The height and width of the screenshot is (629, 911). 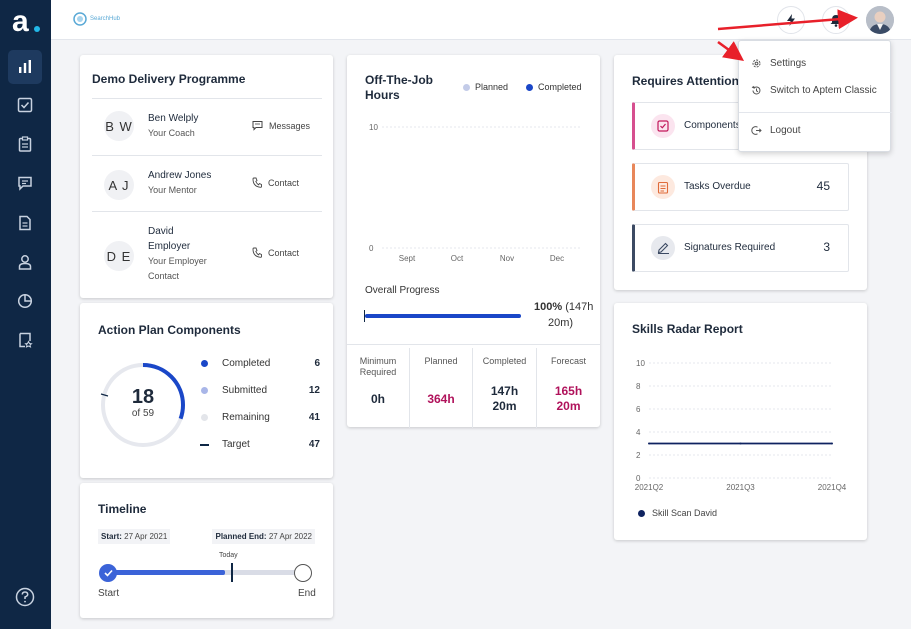 I want to click on lightning-icon, so click(x=791, y=20).